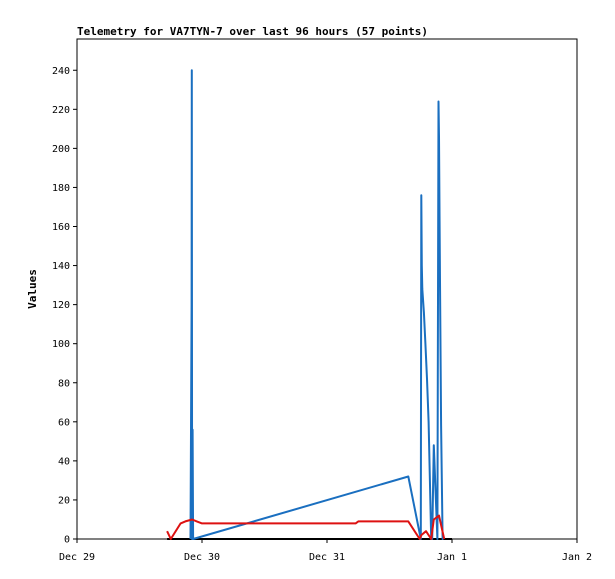 The height and width of the screenshot is (579, 615). I want to click on y-tick-label: 200, so click(61, 149).